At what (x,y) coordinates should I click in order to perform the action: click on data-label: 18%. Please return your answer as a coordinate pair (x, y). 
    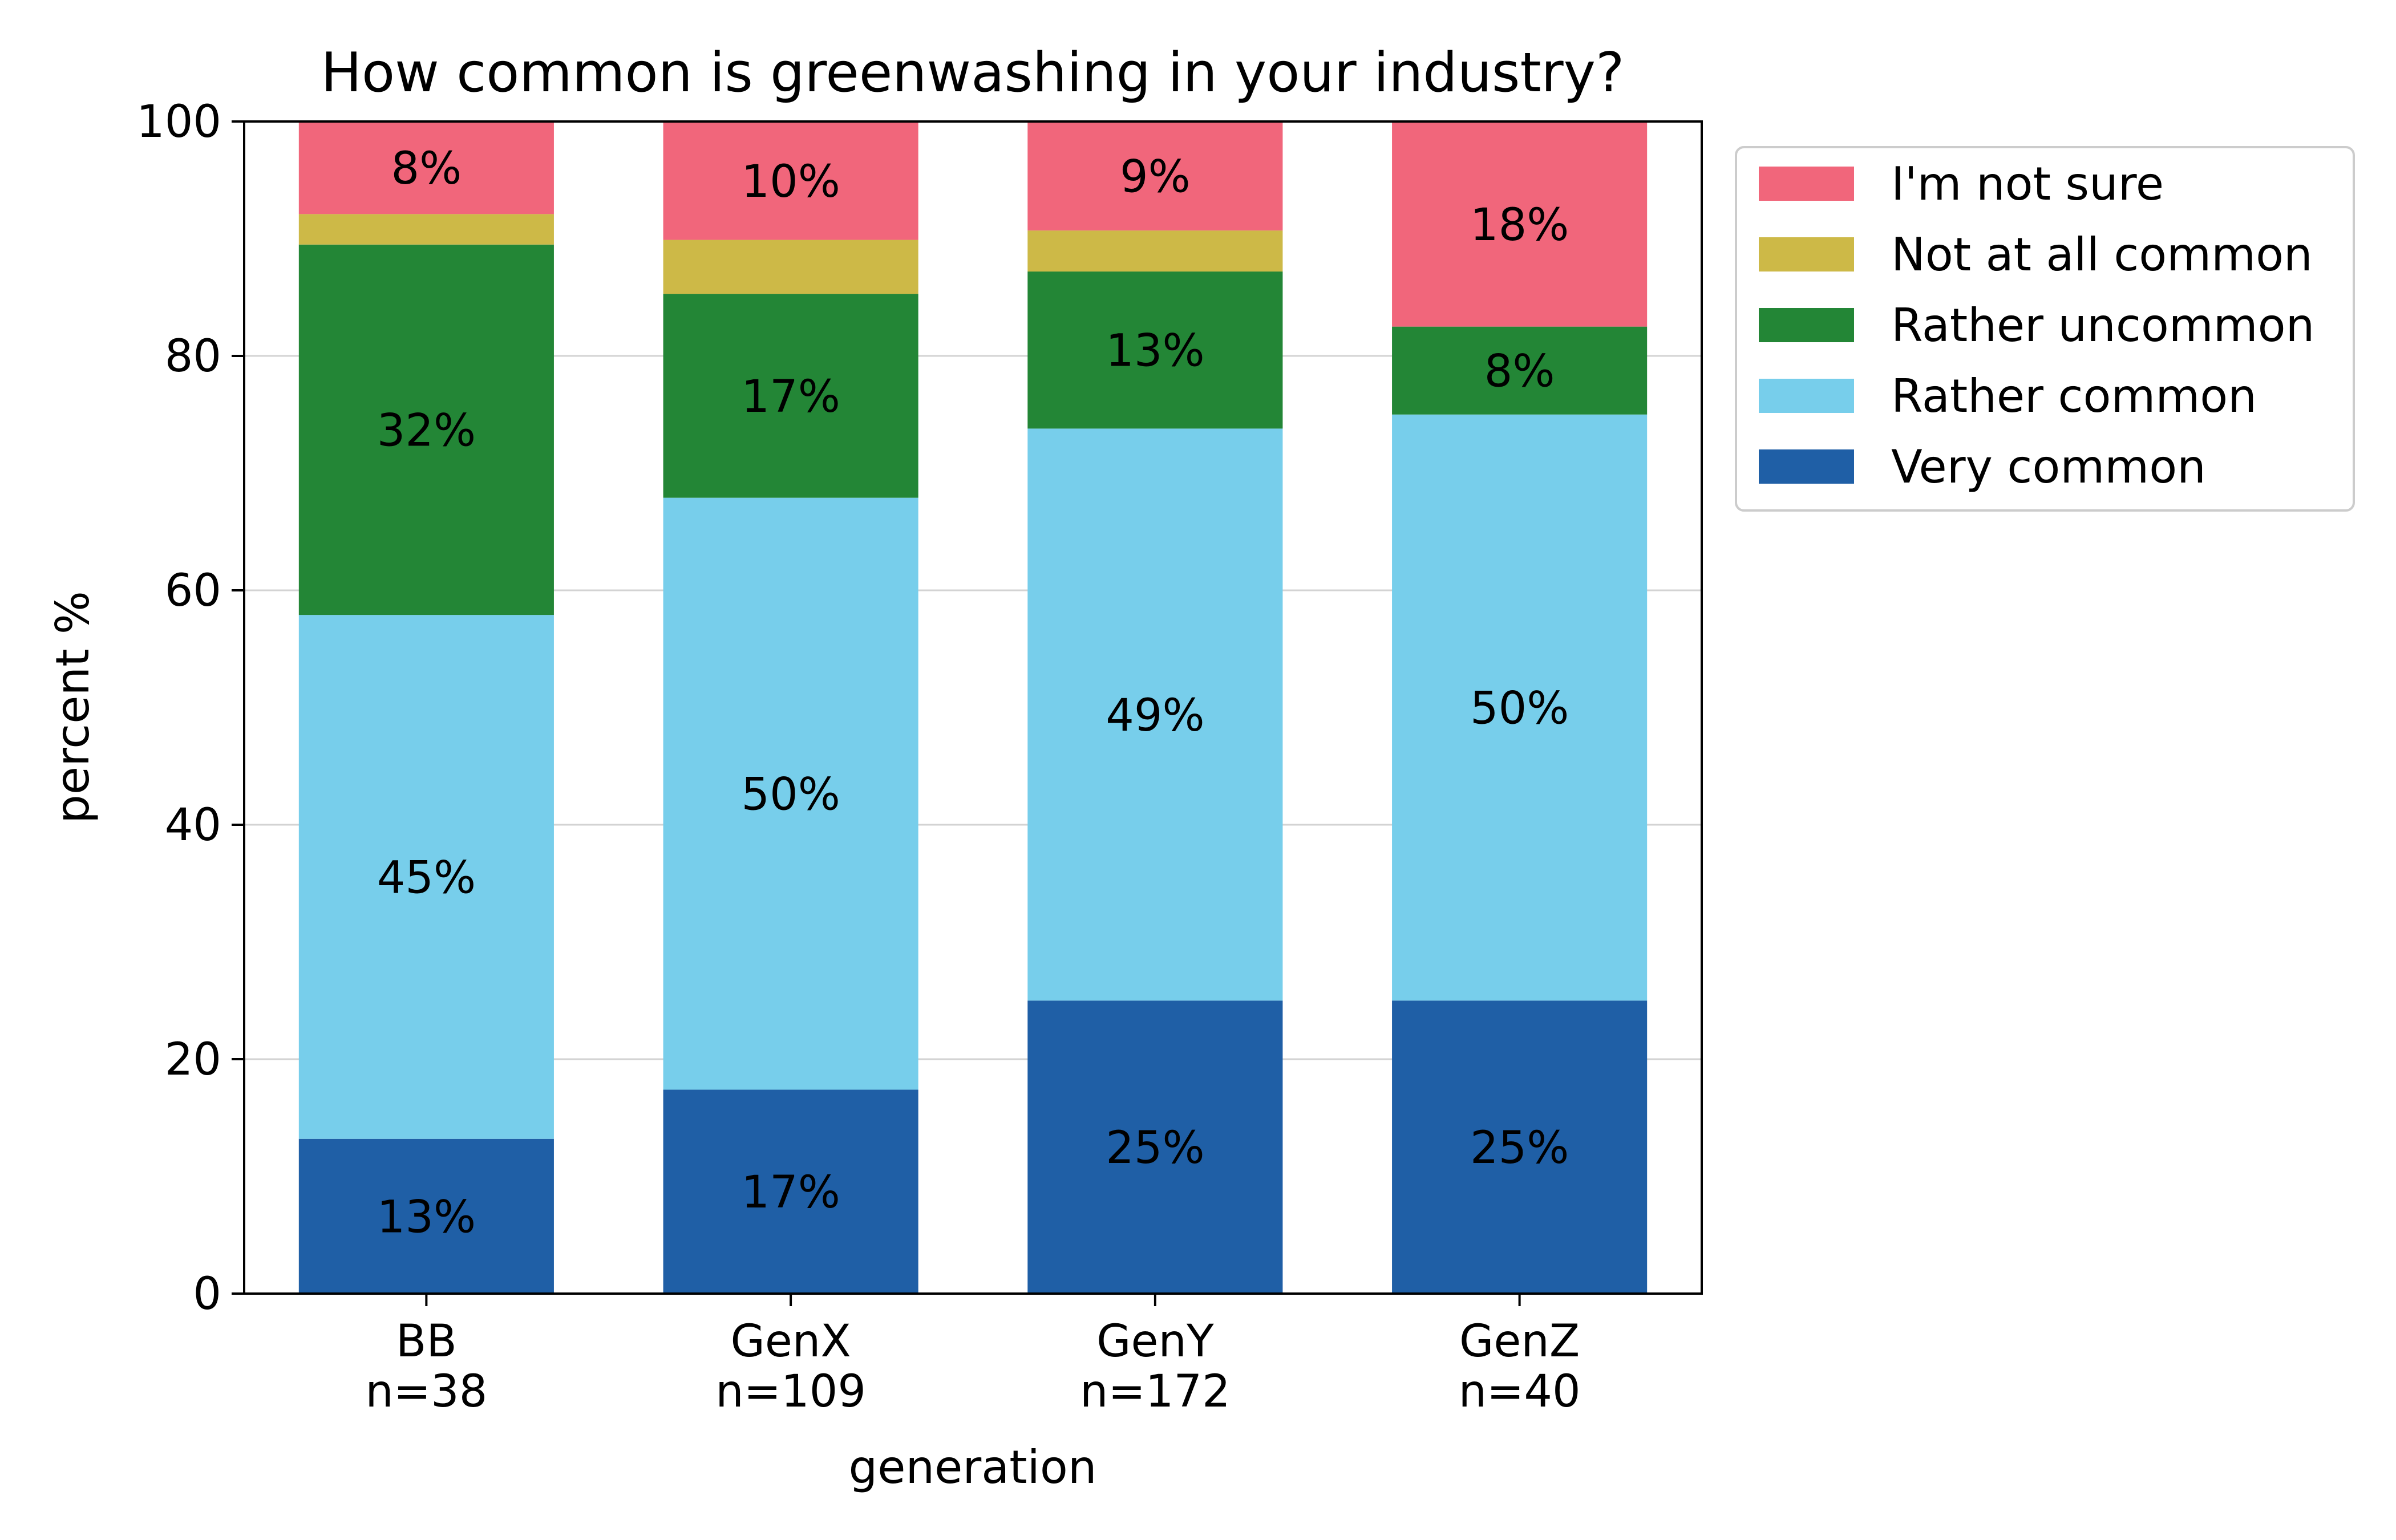
    Looking at the image, I should click on (1519, 226).